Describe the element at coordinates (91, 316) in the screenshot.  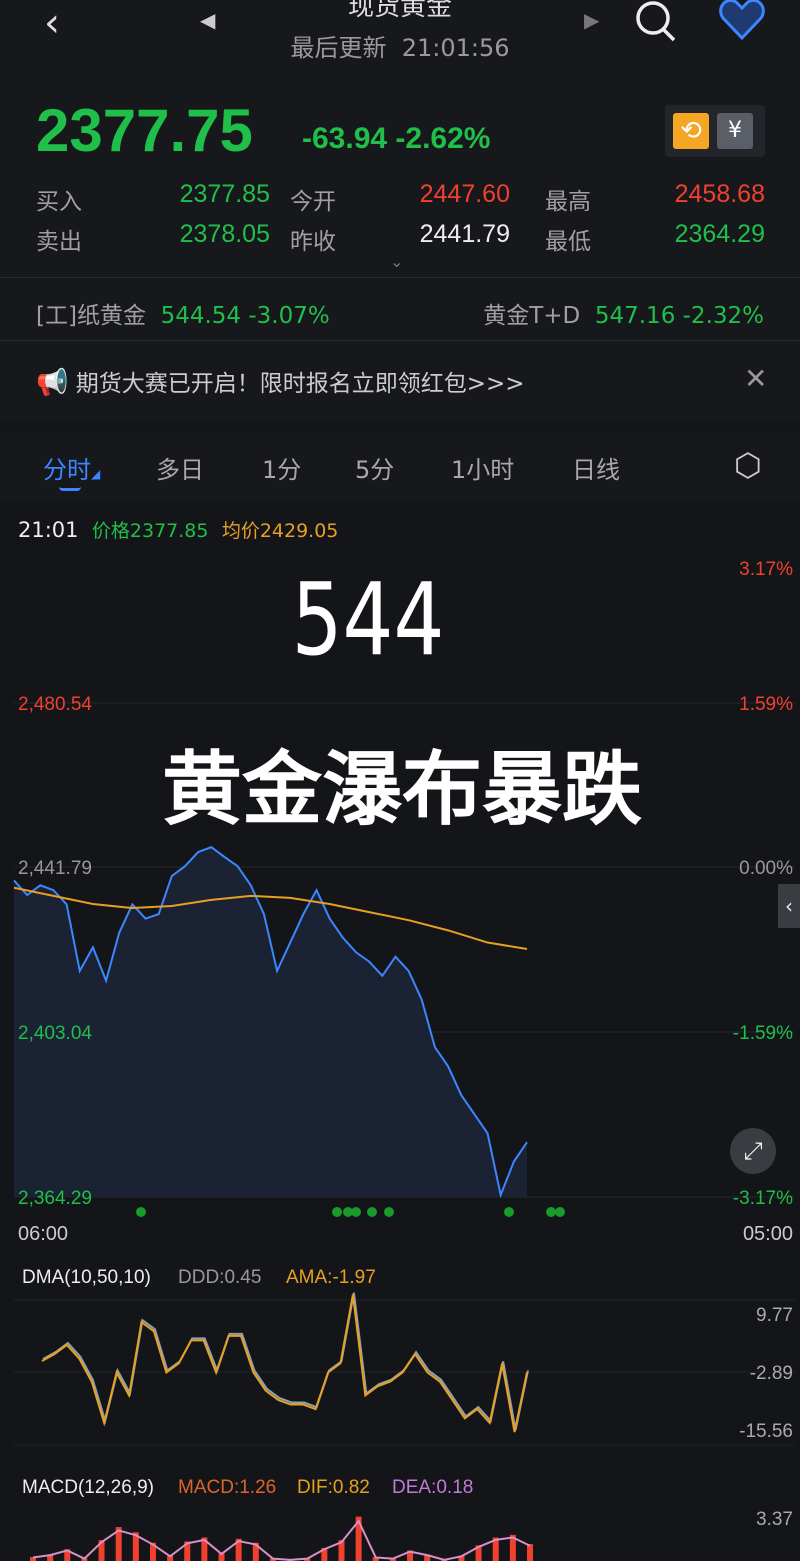
I see `related-name: [工]纸黄金` at that location.